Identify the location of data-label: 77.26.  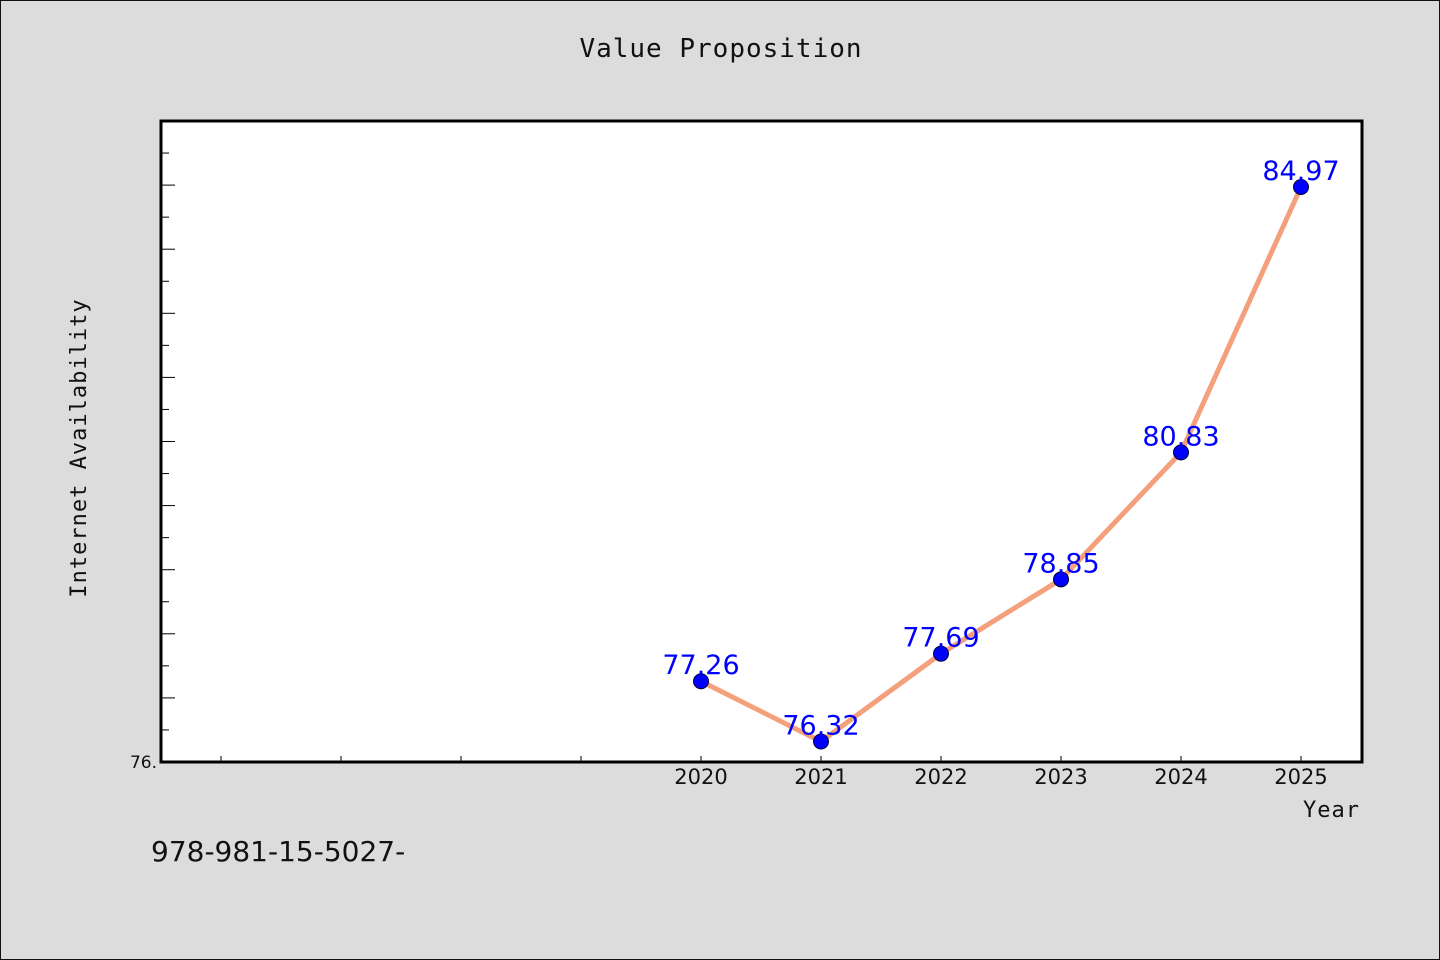
(700, 665).